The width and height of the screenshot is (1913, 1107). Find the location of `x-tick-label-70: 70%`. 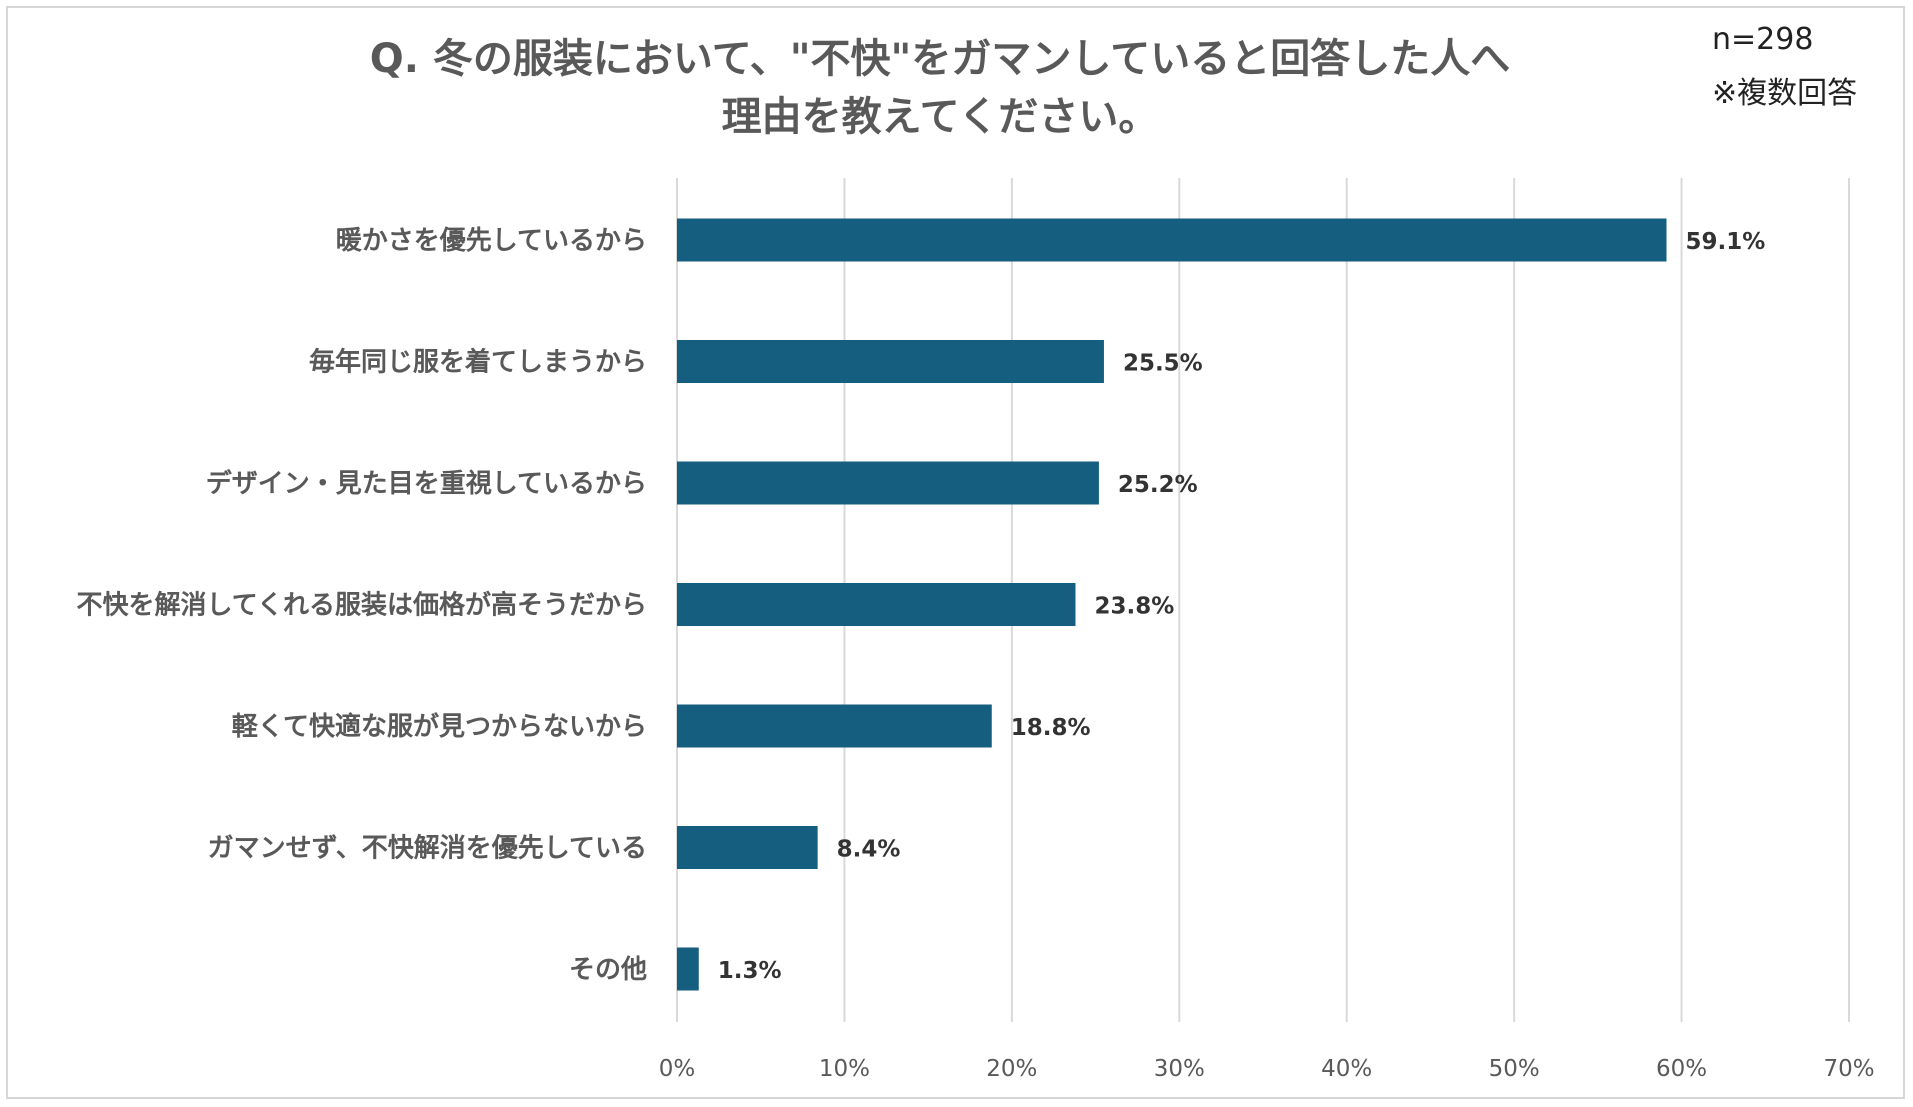

x-tick-label-70: 70% is located at coordinates (1848, 1069).